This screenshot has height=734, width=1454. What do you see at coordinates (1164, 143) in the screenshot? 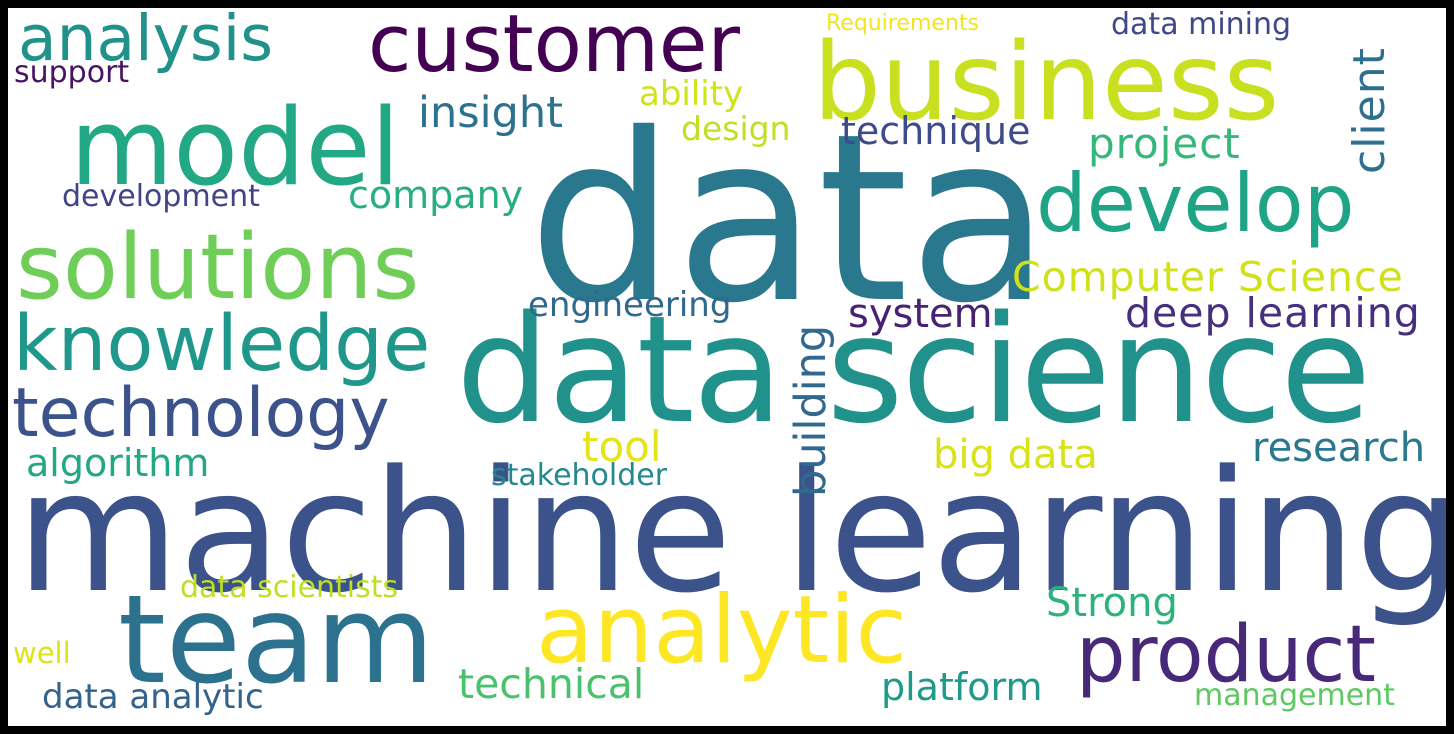
I see `word: project` at bounding box center [1164, 143].